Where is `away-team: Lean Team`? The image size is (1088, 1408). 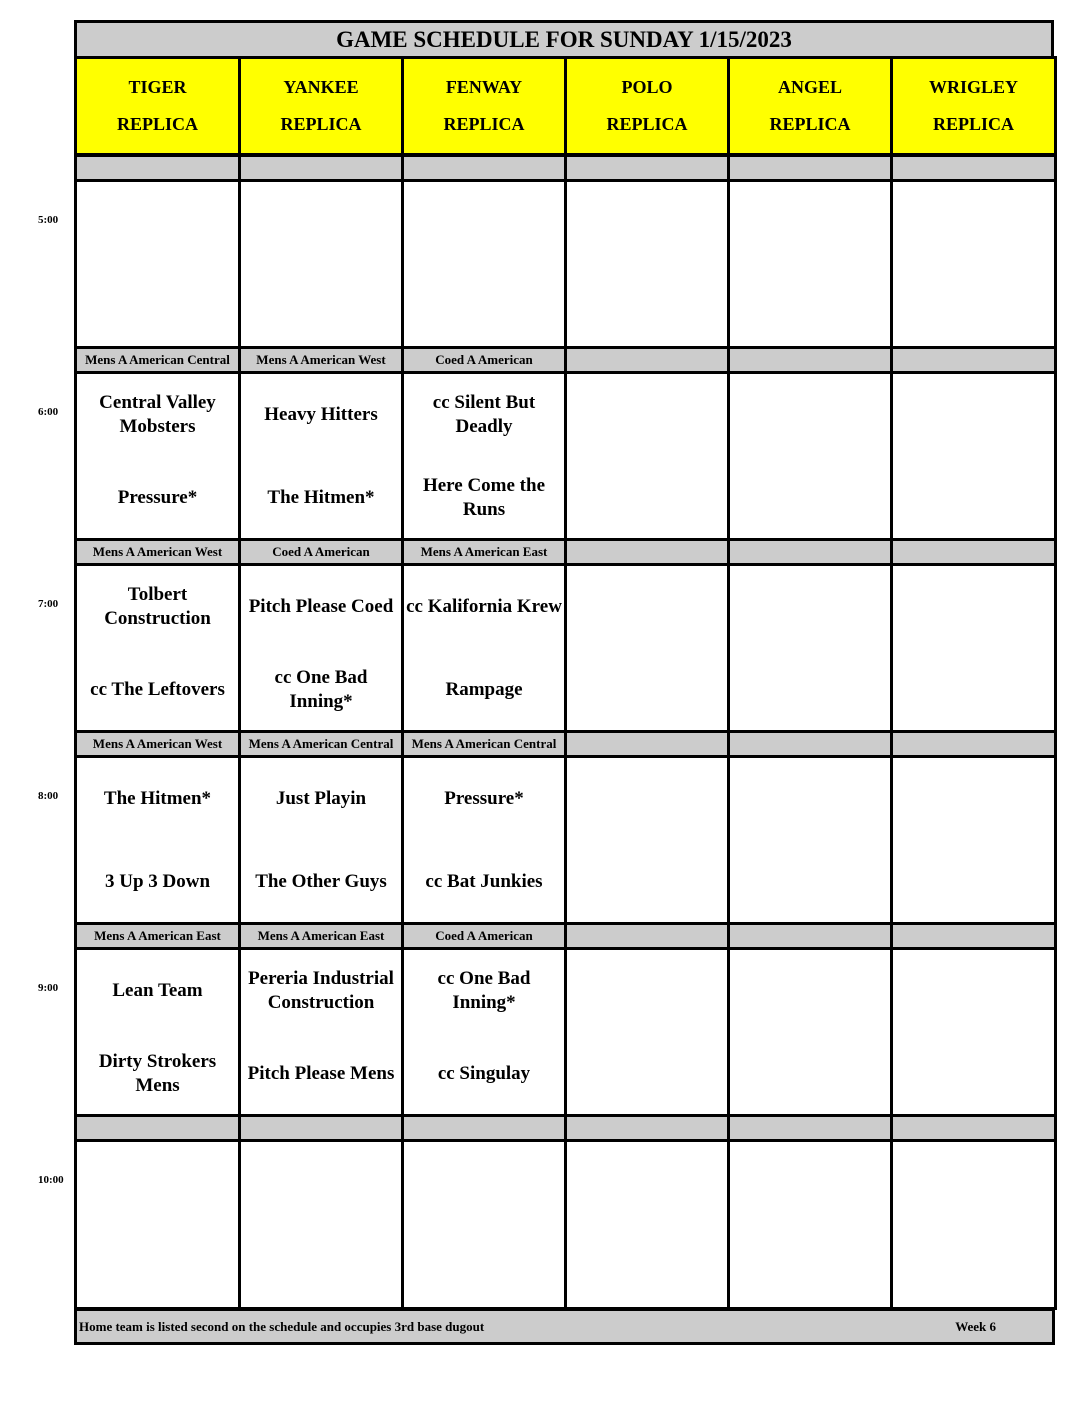 away-team: Lean Team is located at coordinates (157, 991).